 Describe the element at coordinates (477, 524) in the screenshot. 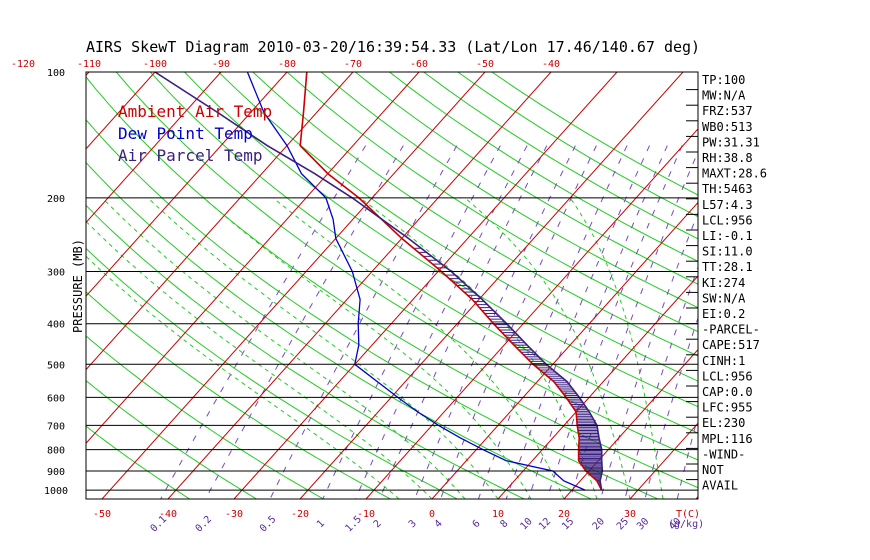

I see `mixing-ratio-label: 6` at that location.